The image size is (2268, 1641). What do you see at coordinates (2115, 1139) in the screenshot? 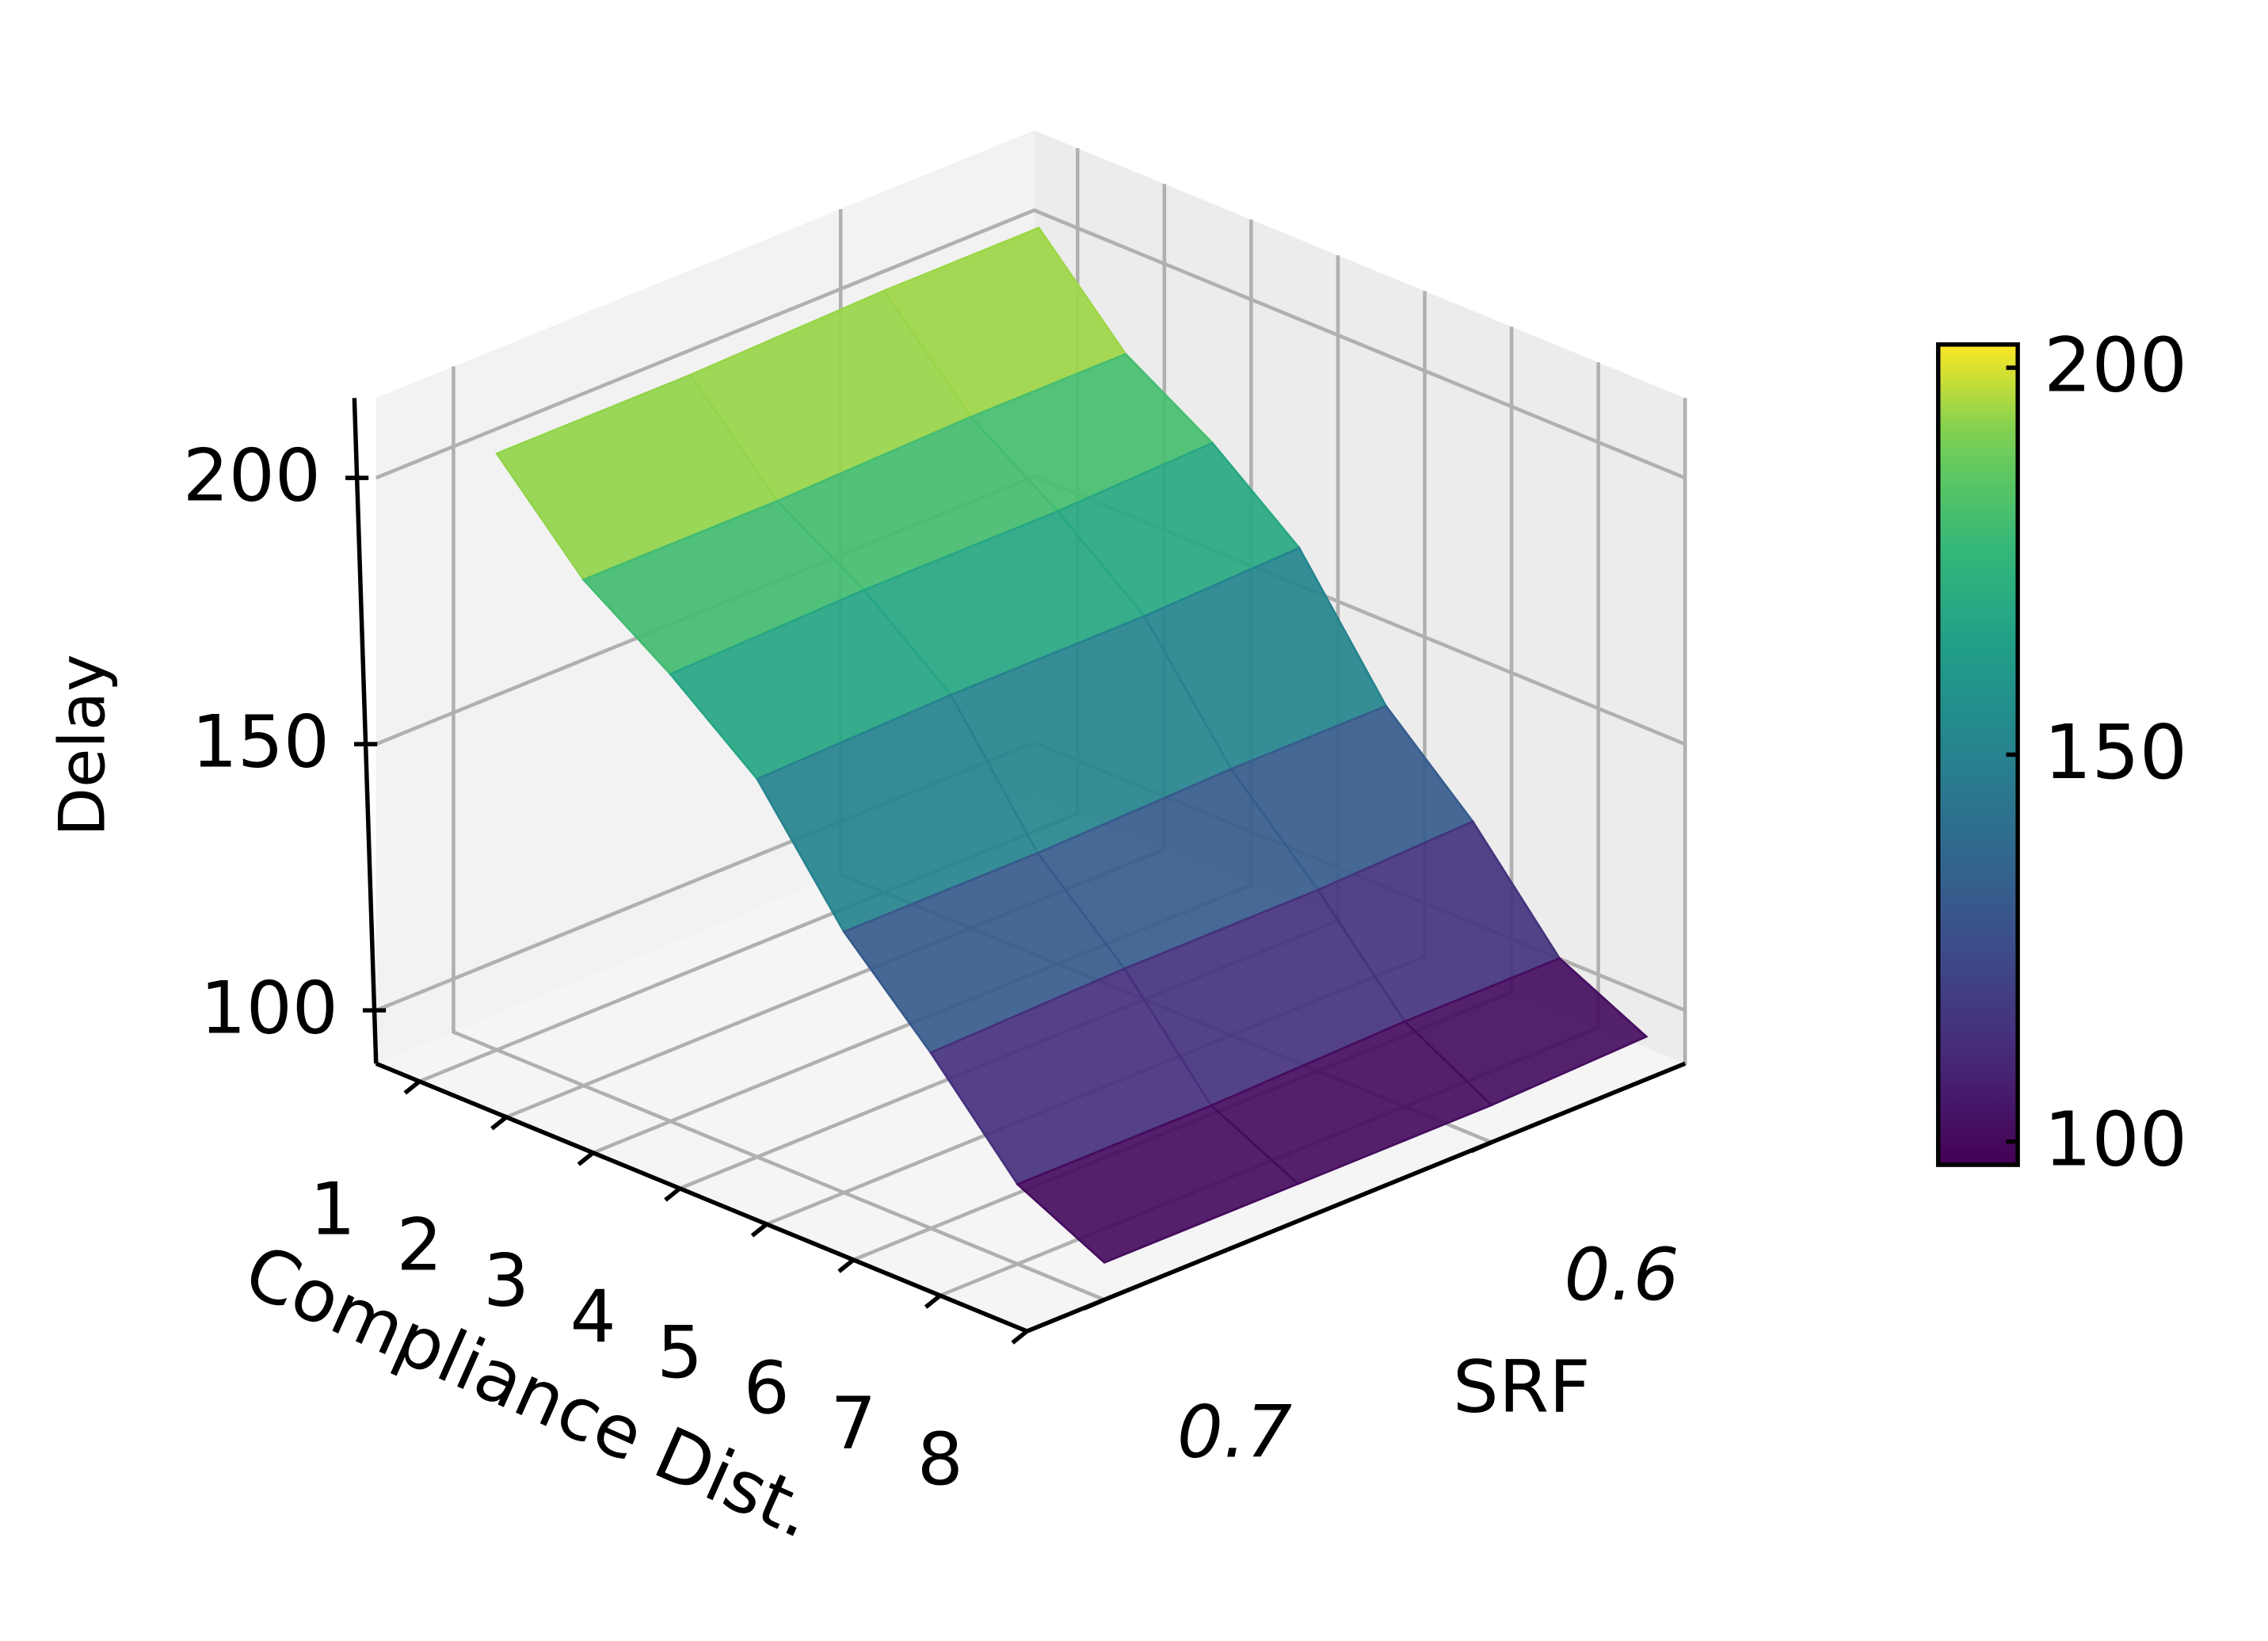
I see `colorbar-tick-label: 100` at bounding box center [2115, 1139].